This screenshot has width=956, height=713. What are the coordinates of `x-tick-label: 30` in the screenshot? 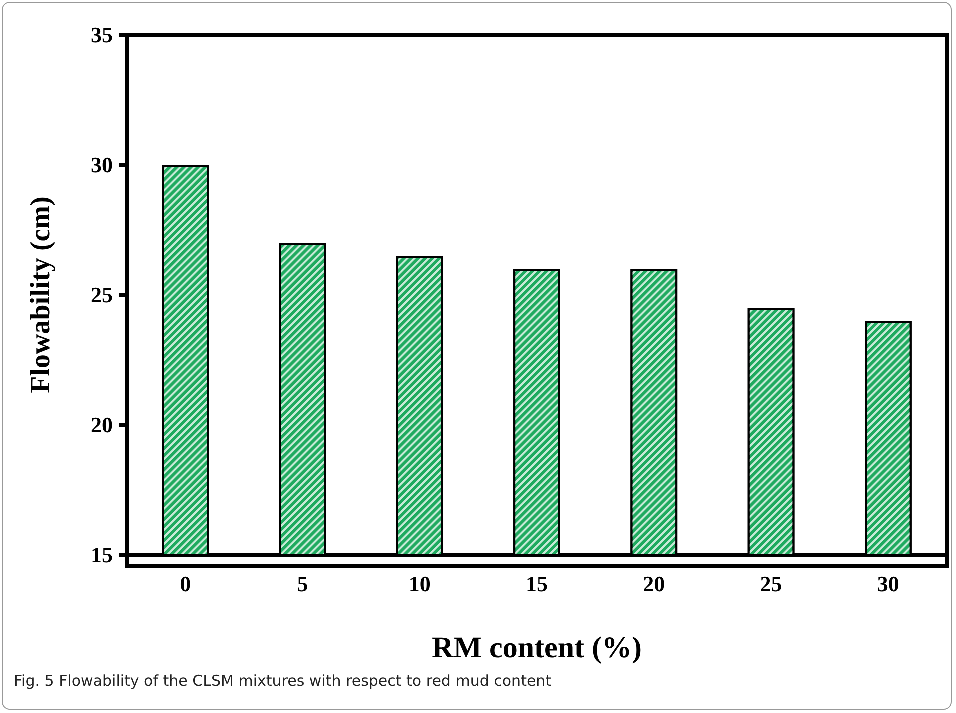 It's located at (888, 584).